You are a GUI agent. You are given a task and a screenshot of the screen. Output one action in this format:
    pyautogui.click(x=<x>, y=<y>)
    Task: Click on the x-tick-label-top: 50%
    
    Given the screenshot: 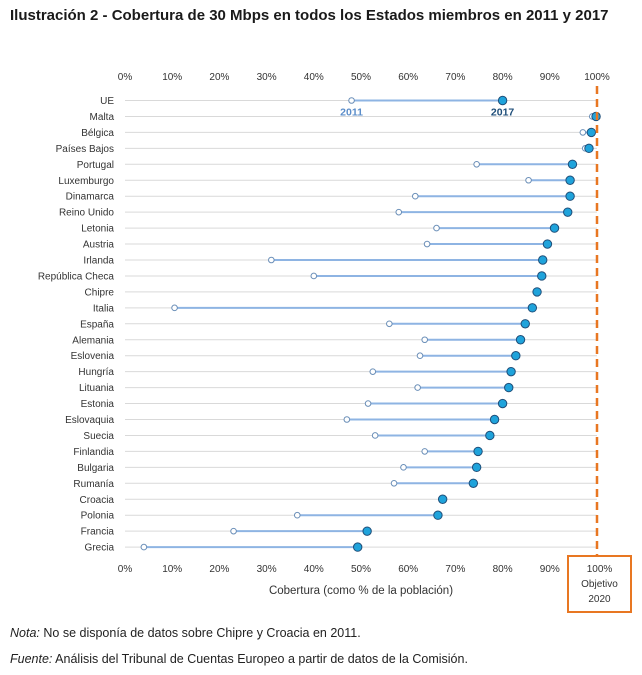 What is the action you would take?
    pyautogui.click(x=361, y=77)
    